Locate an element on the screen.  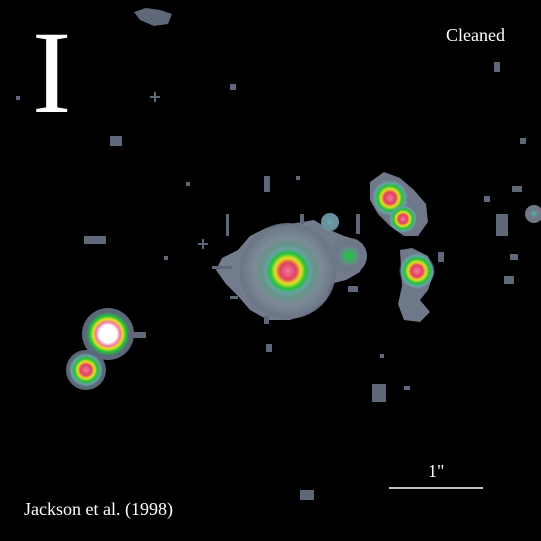
band-label: I is located at coordinates (52, 72).